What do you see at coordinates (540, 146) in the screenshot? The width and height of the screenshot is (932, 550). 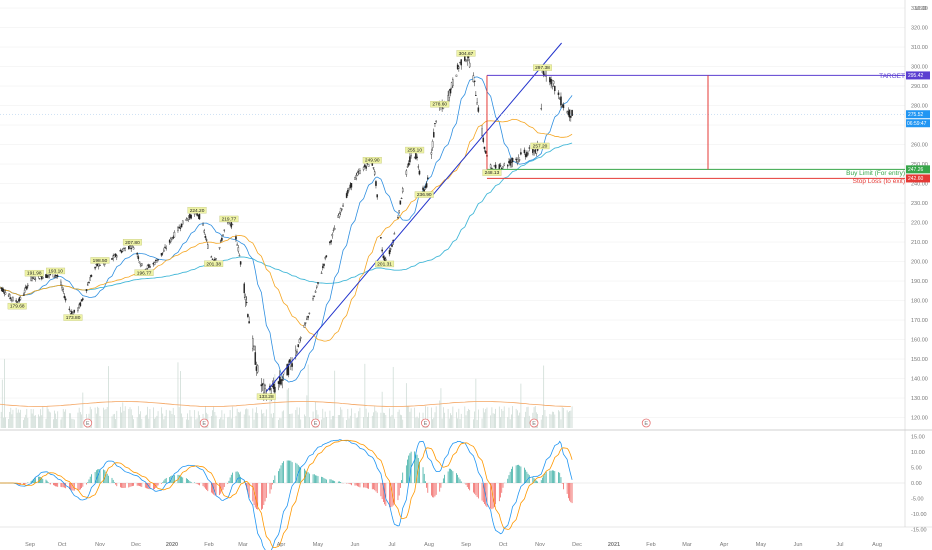 I see `price-label-box` at bounding box center [540, 146].